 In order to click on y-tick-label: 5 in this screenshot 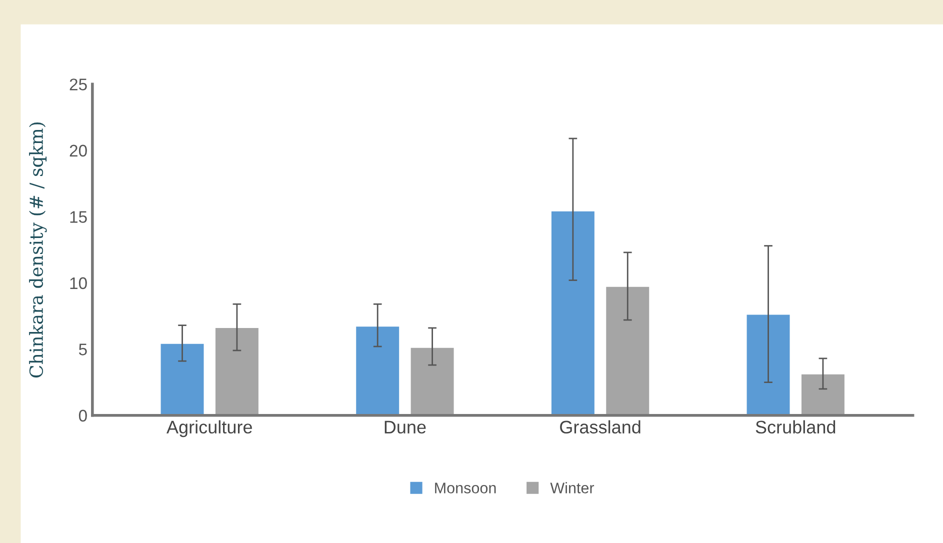, I will do `click(82, 350)`.